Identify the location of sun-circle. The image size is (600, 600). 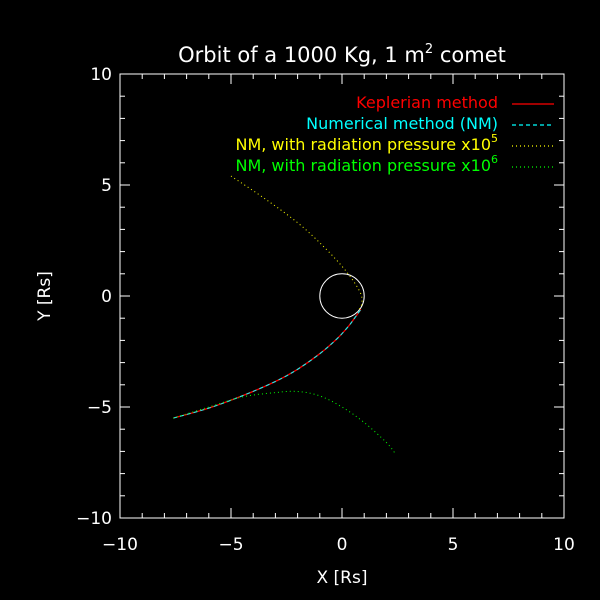
(342, 296).